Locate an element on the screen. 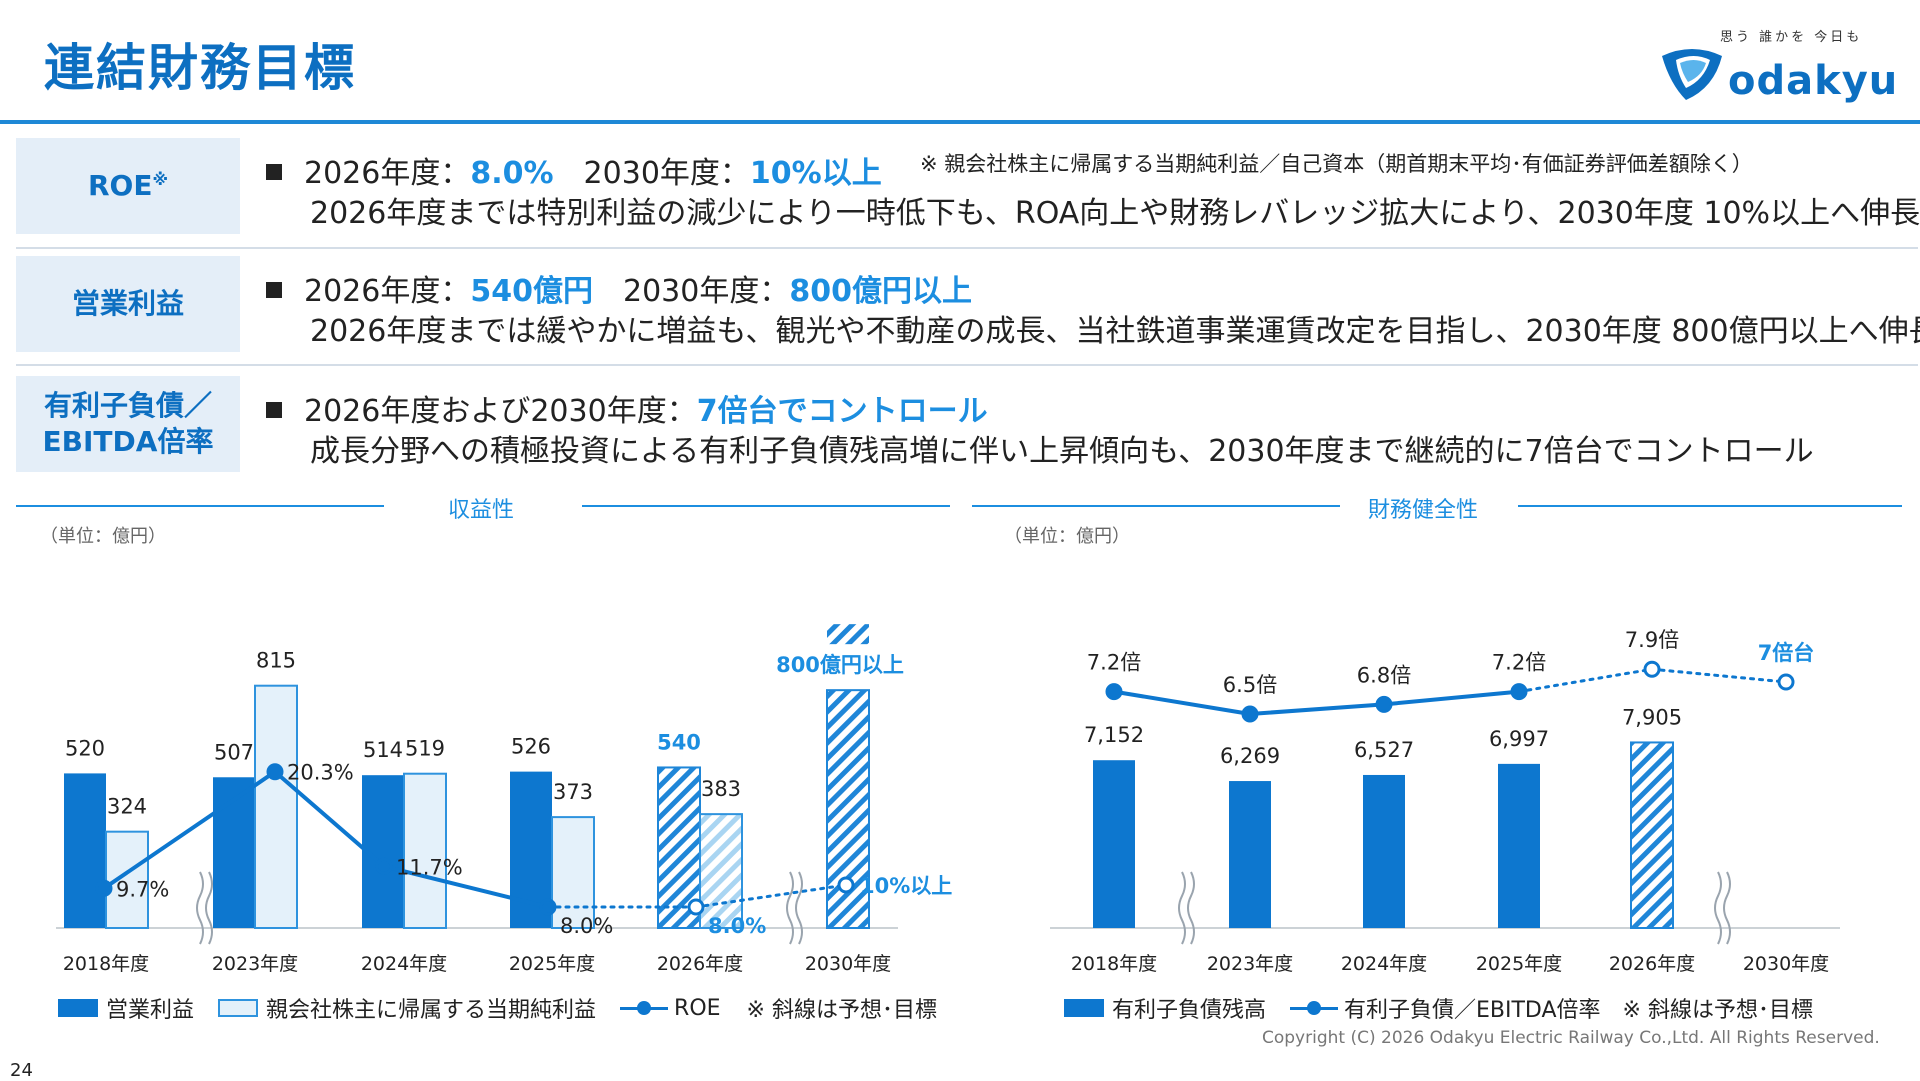  row-label-roe: ROE ※ is located at coordinates (128, 186).